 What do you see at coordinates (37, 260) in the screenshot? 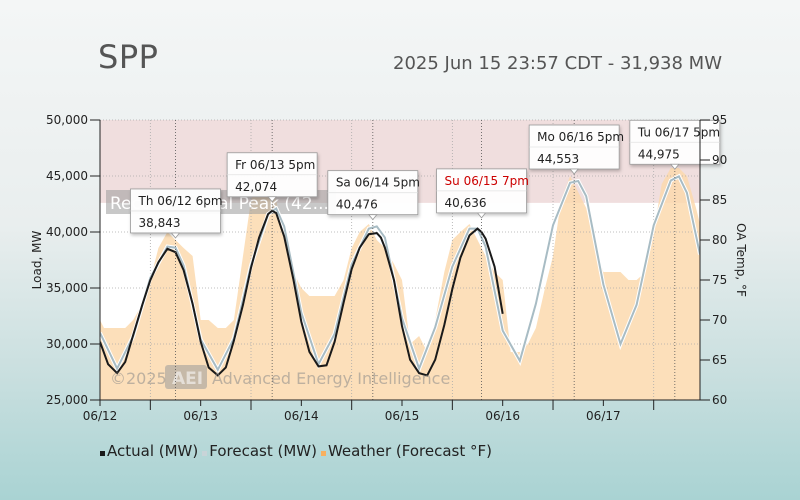
I see `y-axis-title: Load, MW` at bounding box center [37, 260].